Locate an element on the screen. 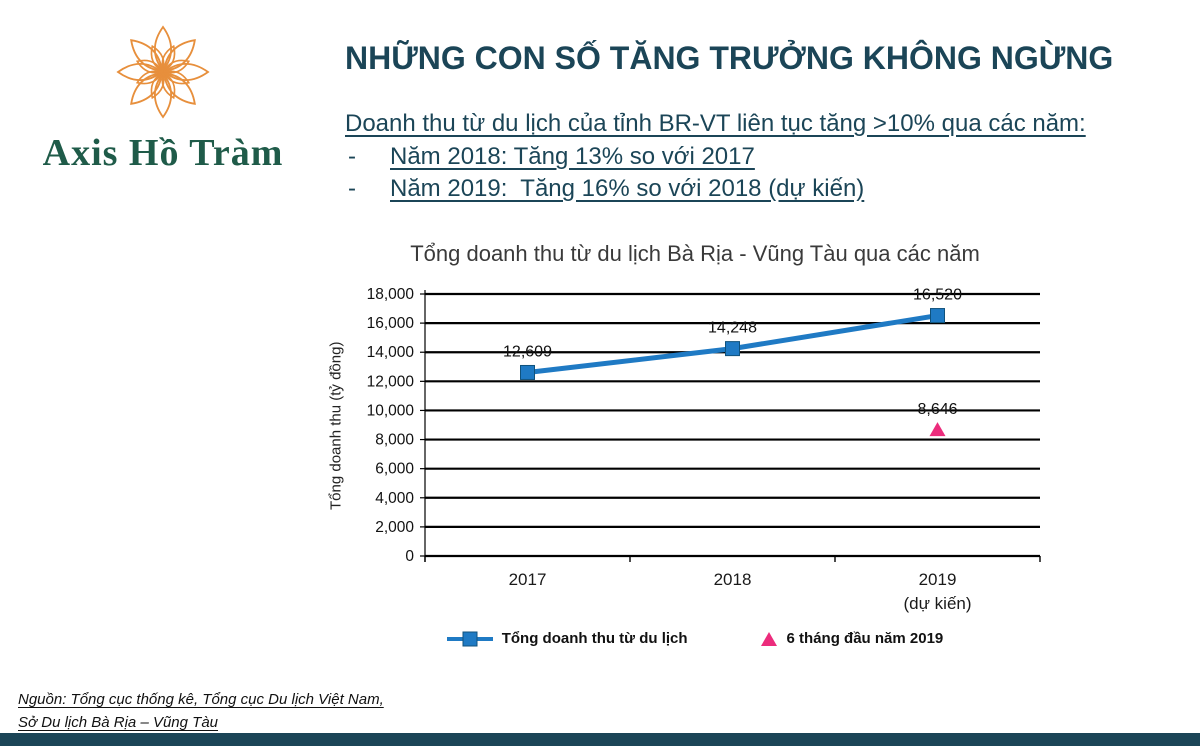  data-label: 12,609 is located at coordinates (527, 351).